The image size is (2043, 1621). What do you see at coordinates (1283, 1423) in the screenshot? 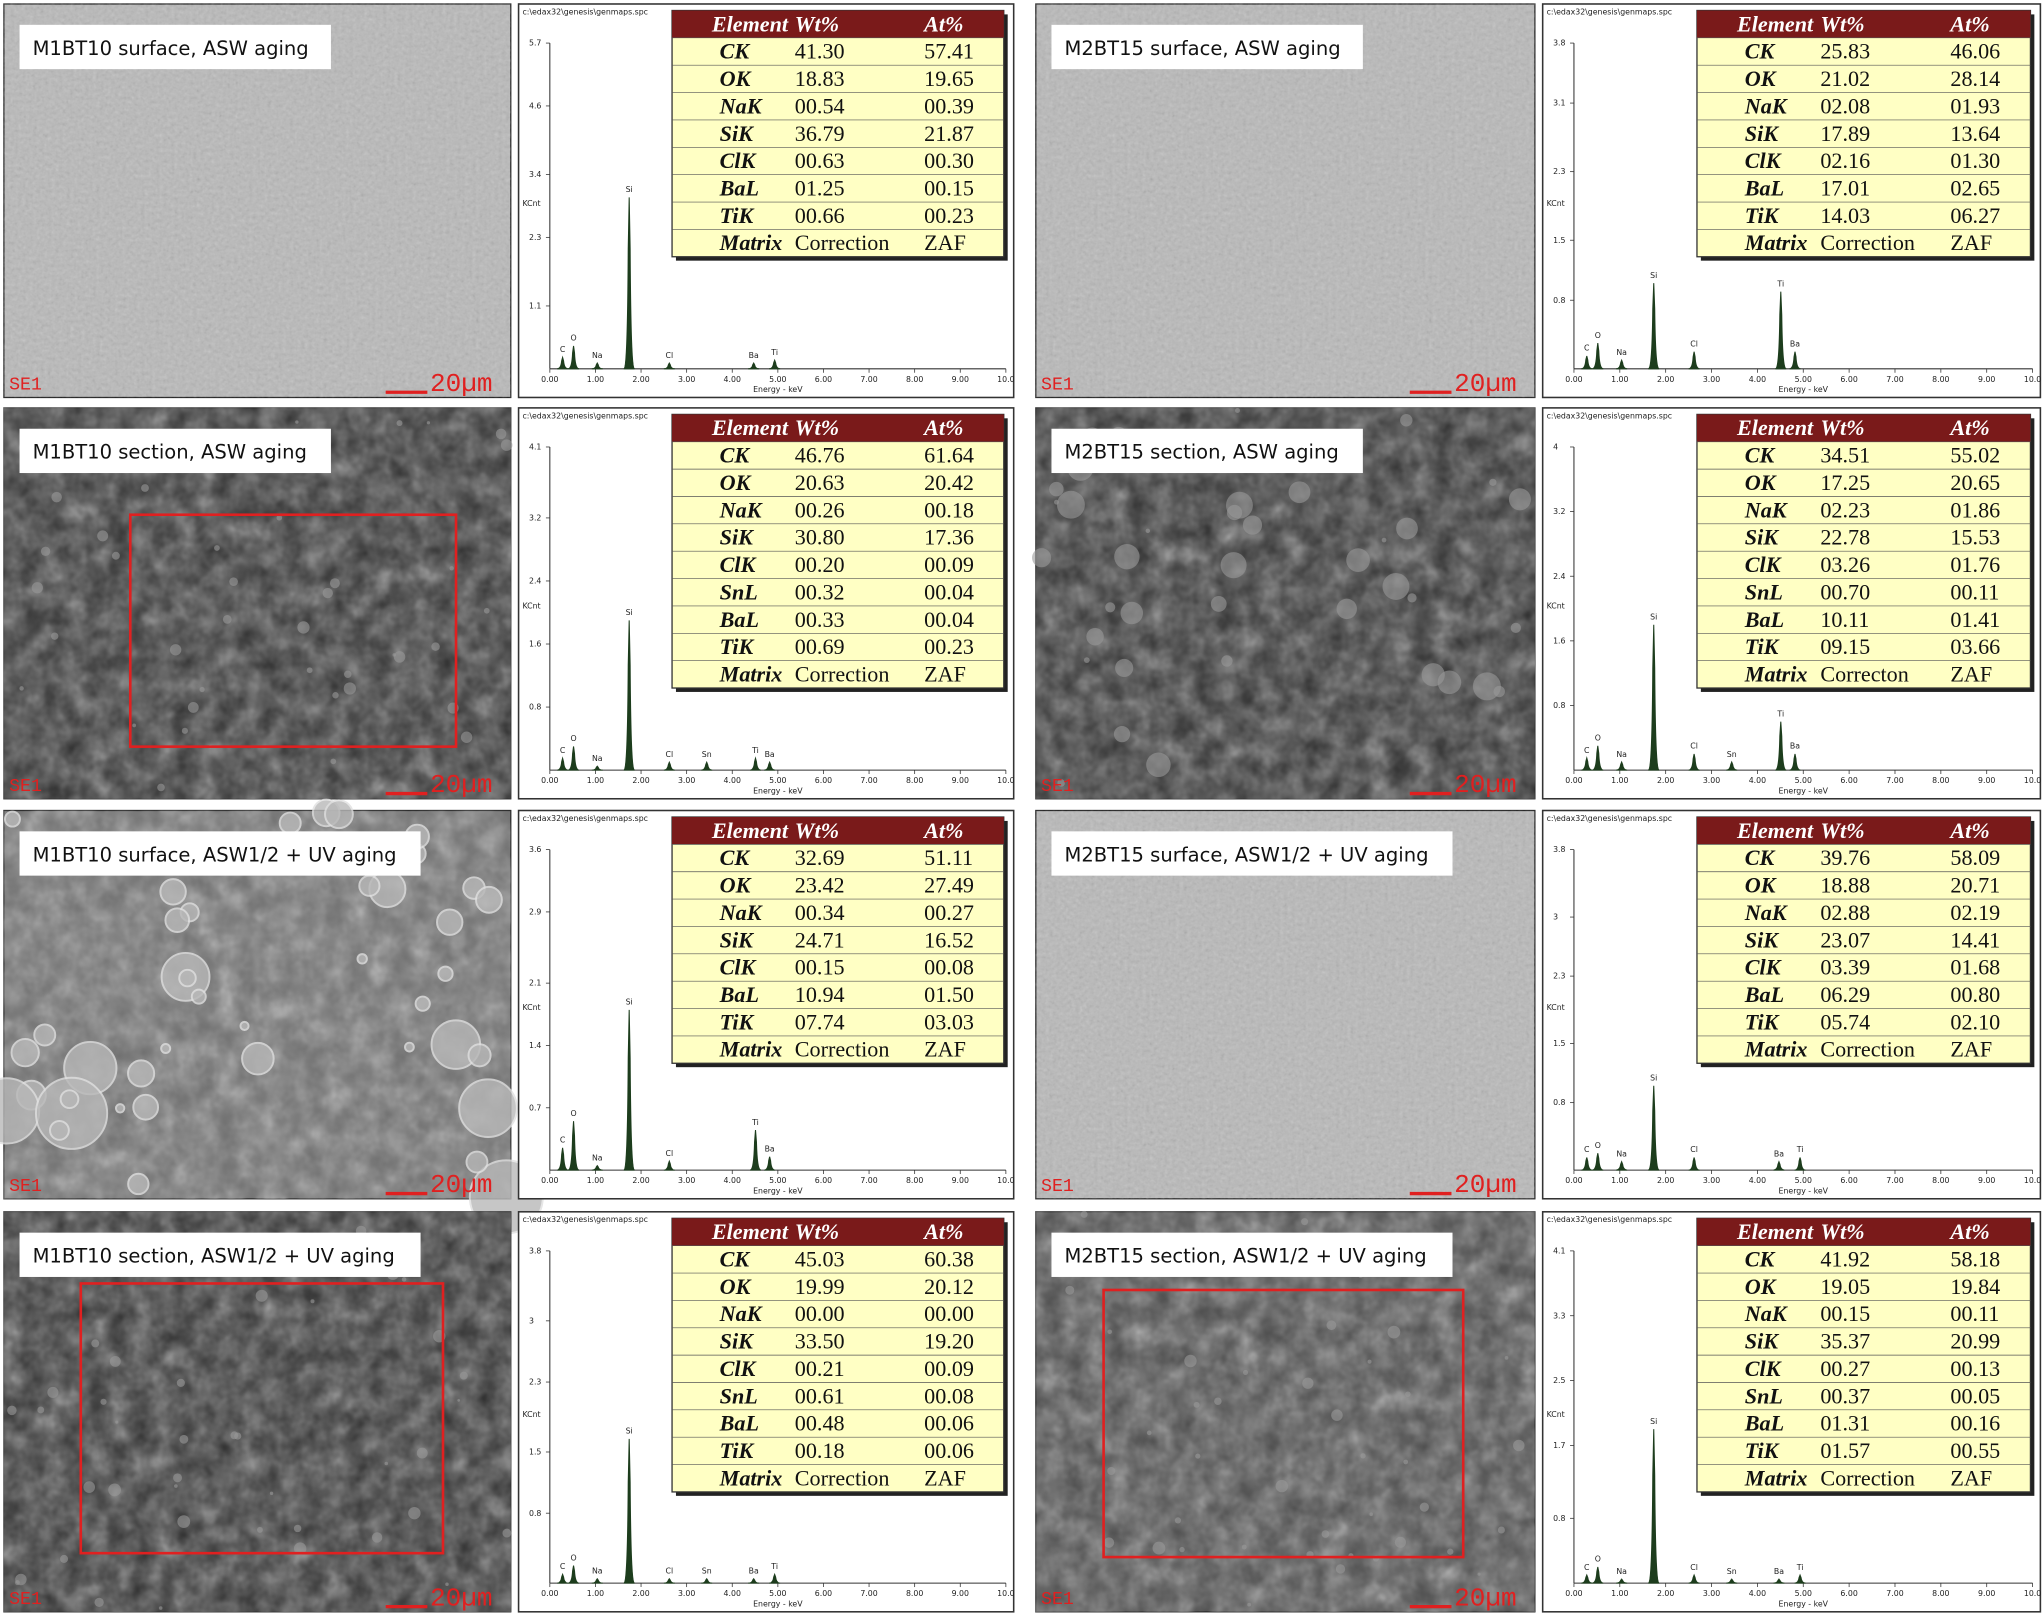
I see `analysis-area` at bounding box center [1283, 1423].